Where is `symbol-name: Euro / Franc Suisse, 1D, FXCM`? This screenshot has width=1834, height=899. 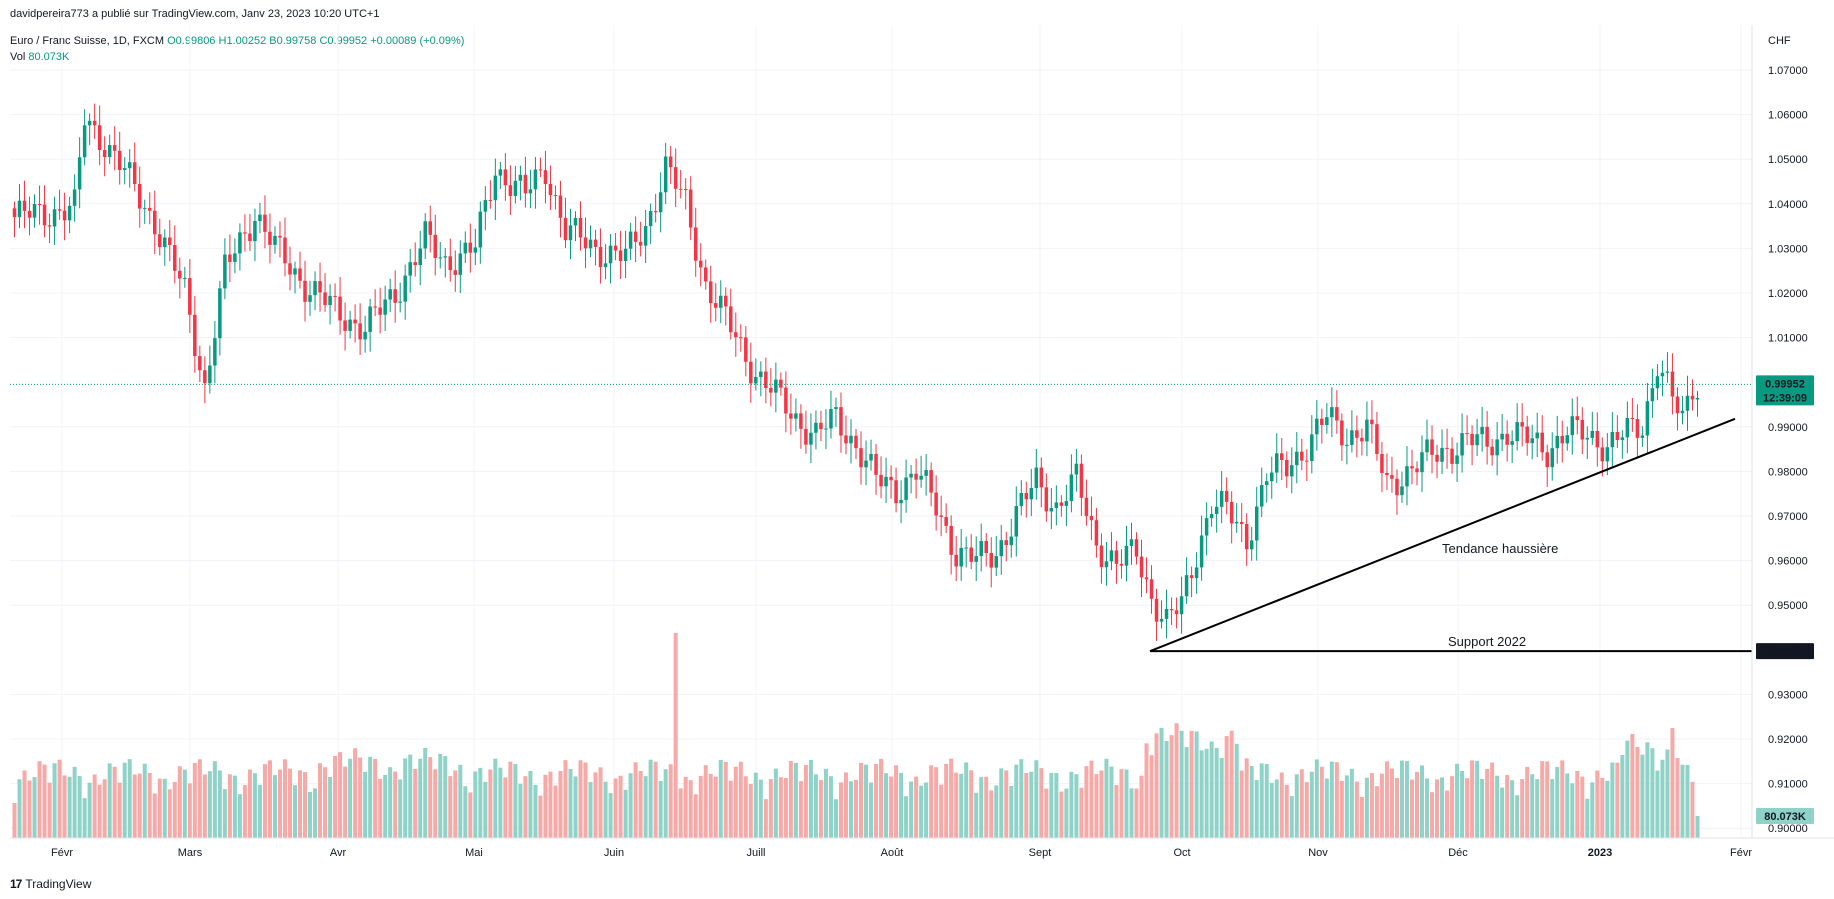 symbol-name: Euro / Franc Suisse, 1D, FXCM is located at coordinates (87, 41).